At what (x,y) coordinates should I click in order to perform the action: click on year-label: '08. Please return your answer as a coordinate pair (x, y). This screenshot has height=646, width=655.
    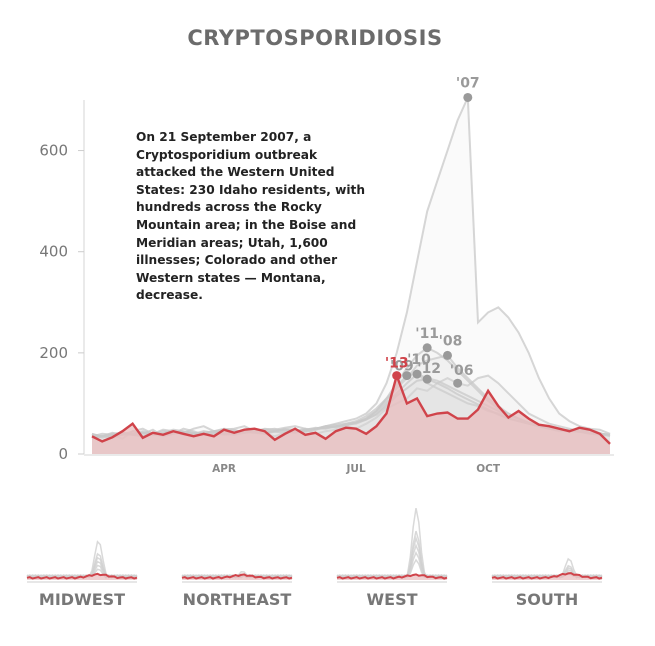
    Looking at the image, I should click on (451, 341).